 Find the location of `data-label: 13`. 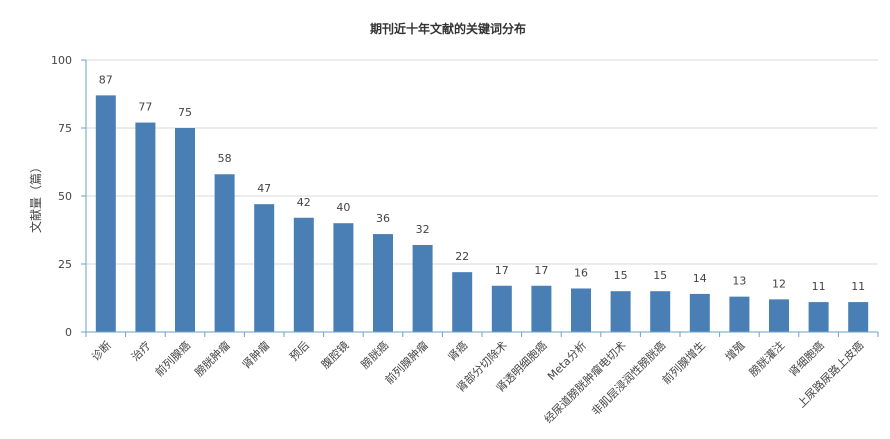

data-label: 13 is located at coordinates (739, 281).